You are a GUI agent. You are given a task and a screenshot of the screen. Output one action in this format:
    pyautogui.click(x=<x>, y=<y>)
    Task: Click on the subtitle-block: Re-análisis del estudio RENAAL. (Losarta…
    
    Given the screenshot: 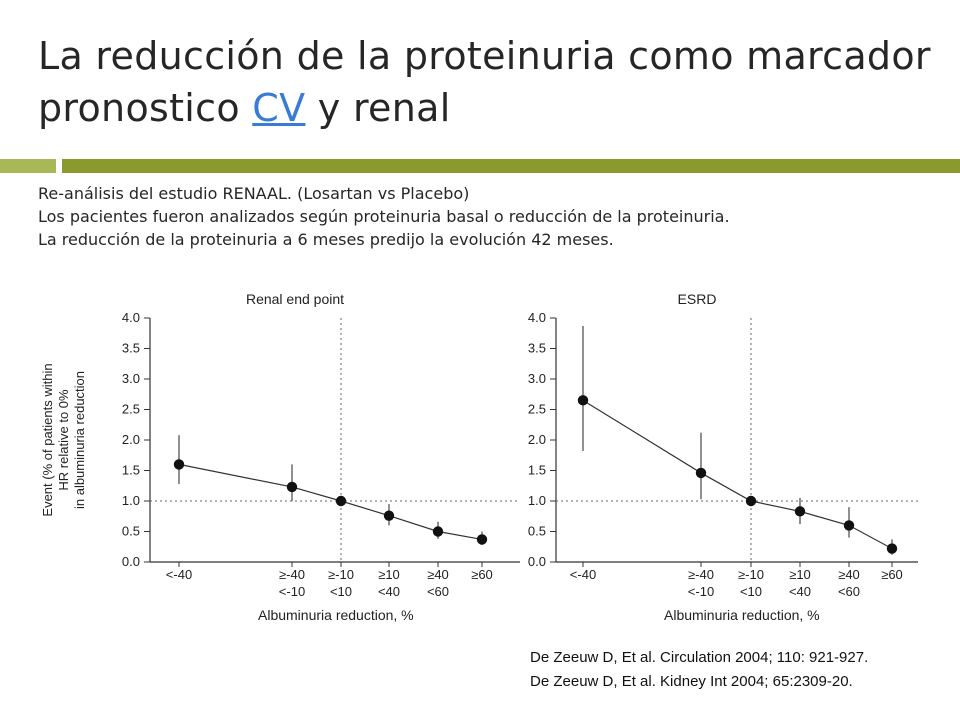 What is the action you would take?
    pyautogui.click(x=493, y=216)
    